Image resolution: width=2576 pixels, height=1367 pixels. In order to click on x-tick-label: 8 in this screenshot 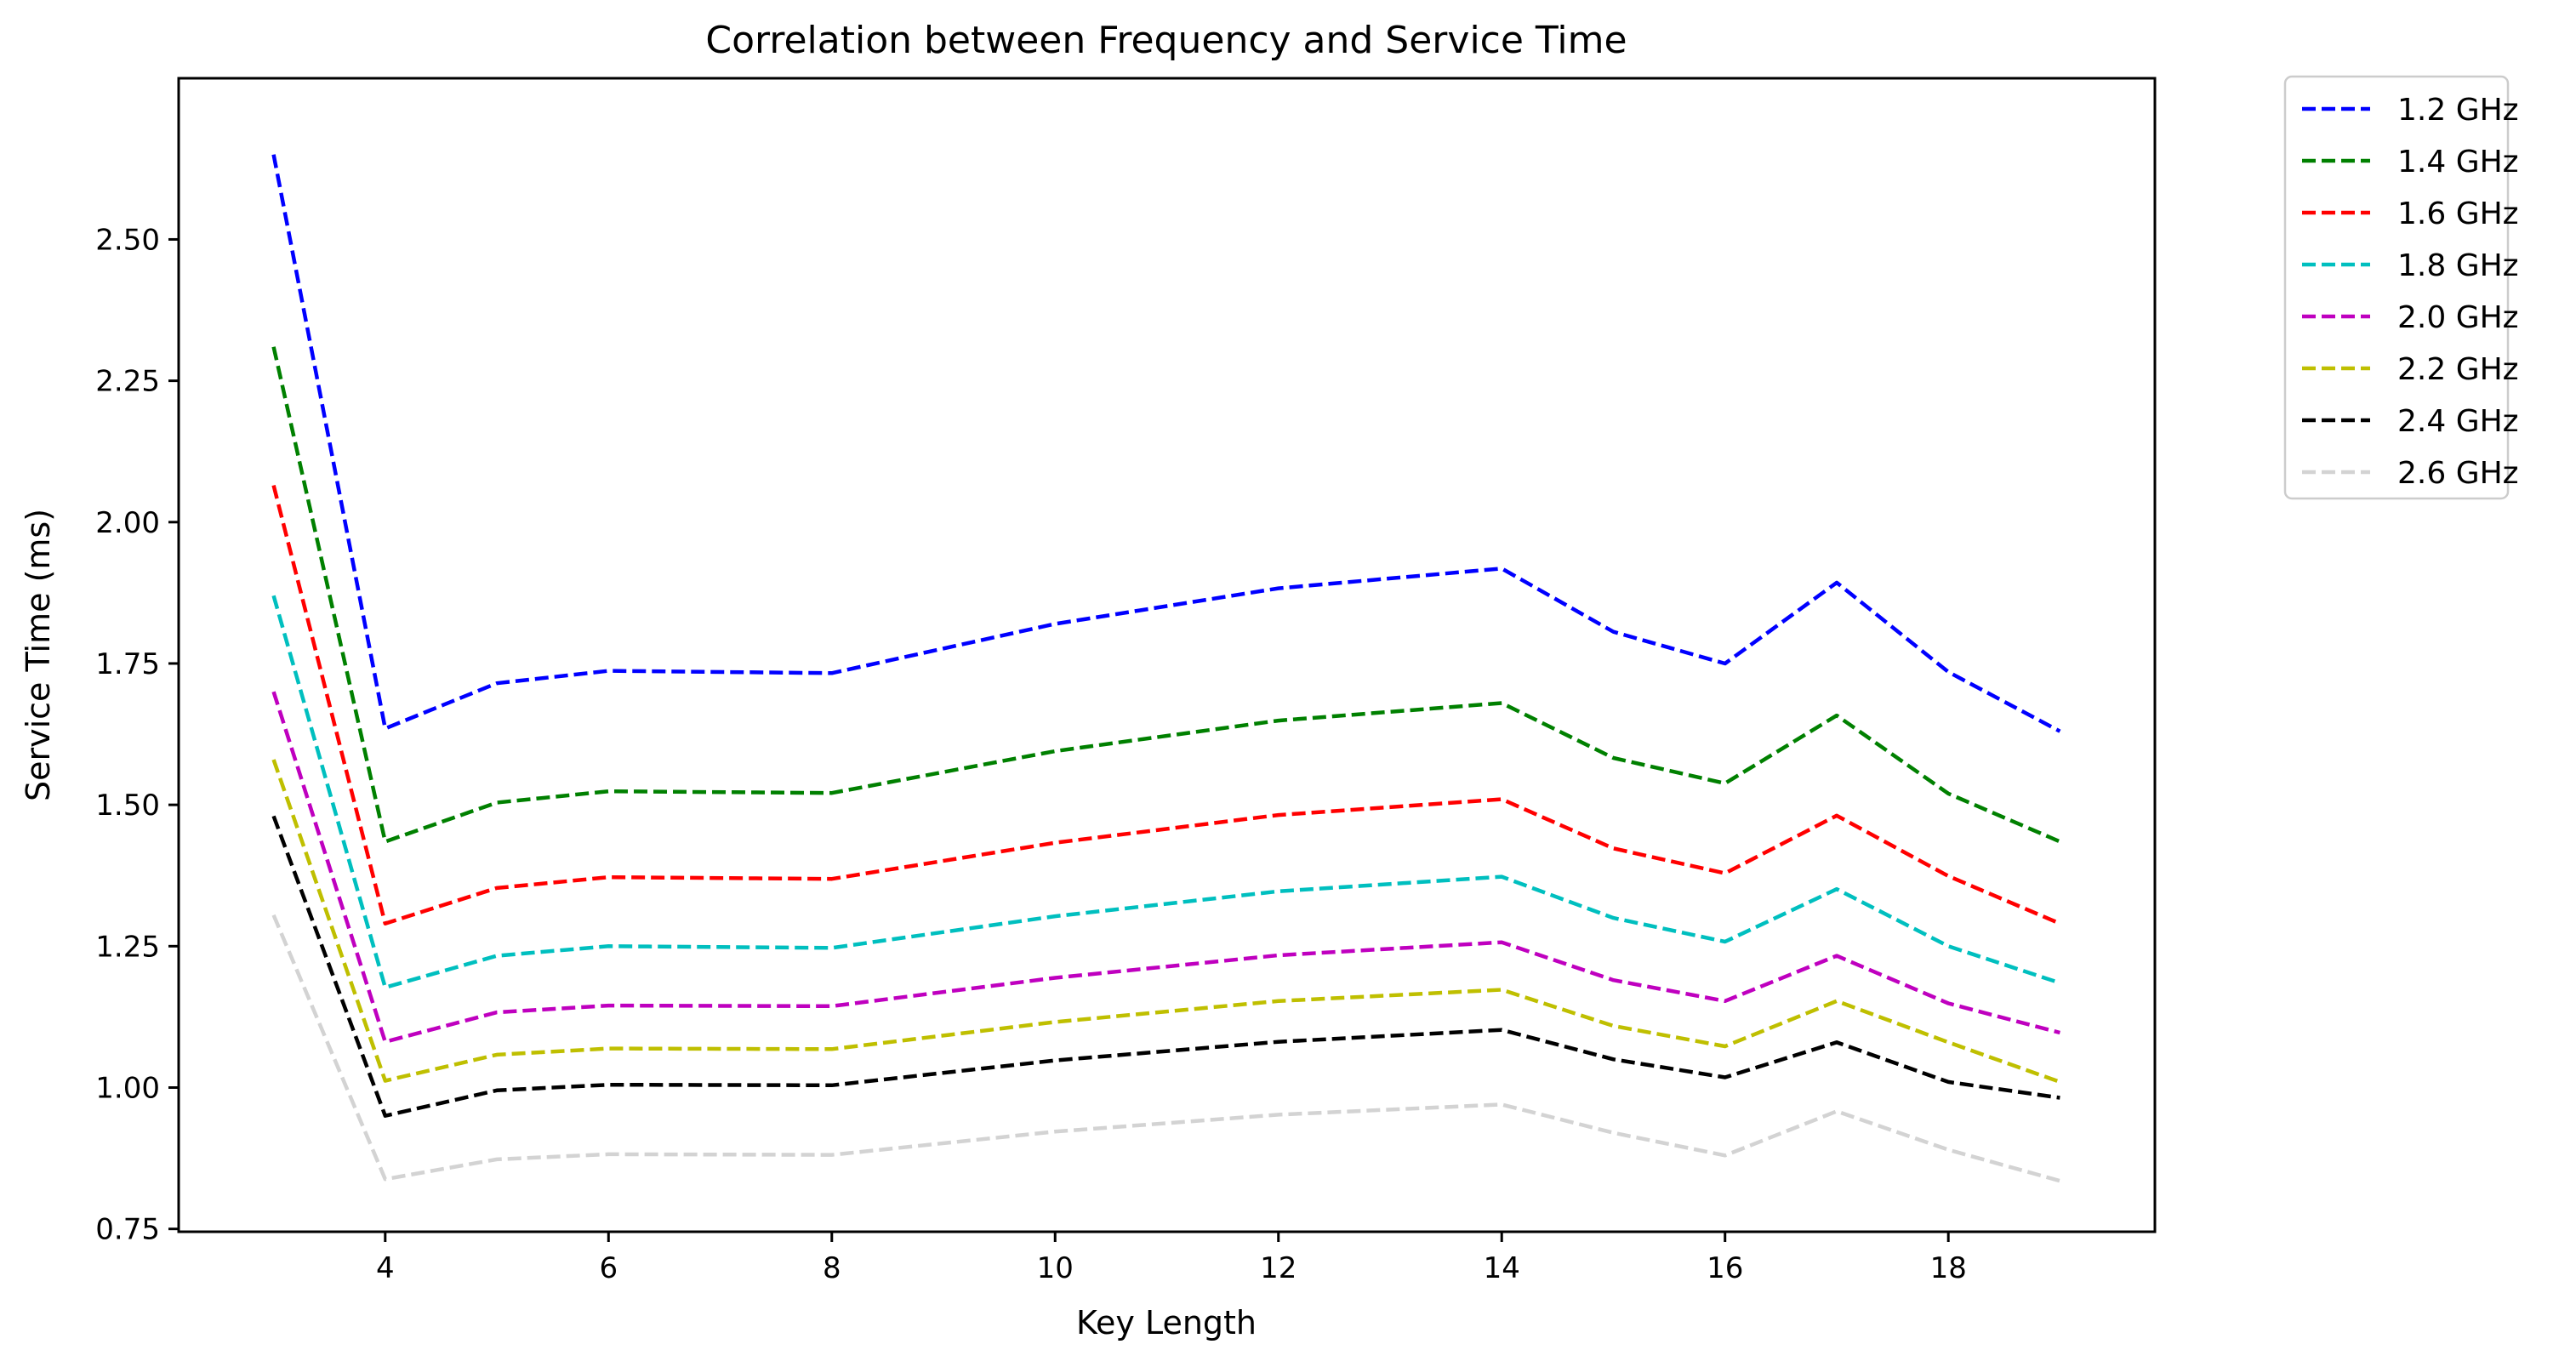, I will do `click(832, 1268)`.